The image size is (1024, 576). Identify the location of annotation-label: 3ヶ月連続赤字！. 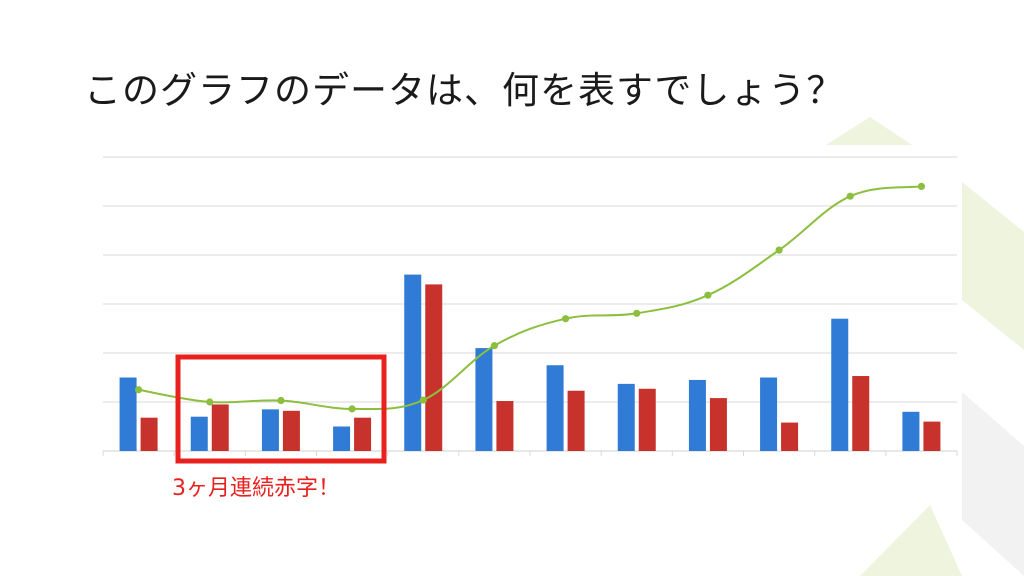
(256, 488).